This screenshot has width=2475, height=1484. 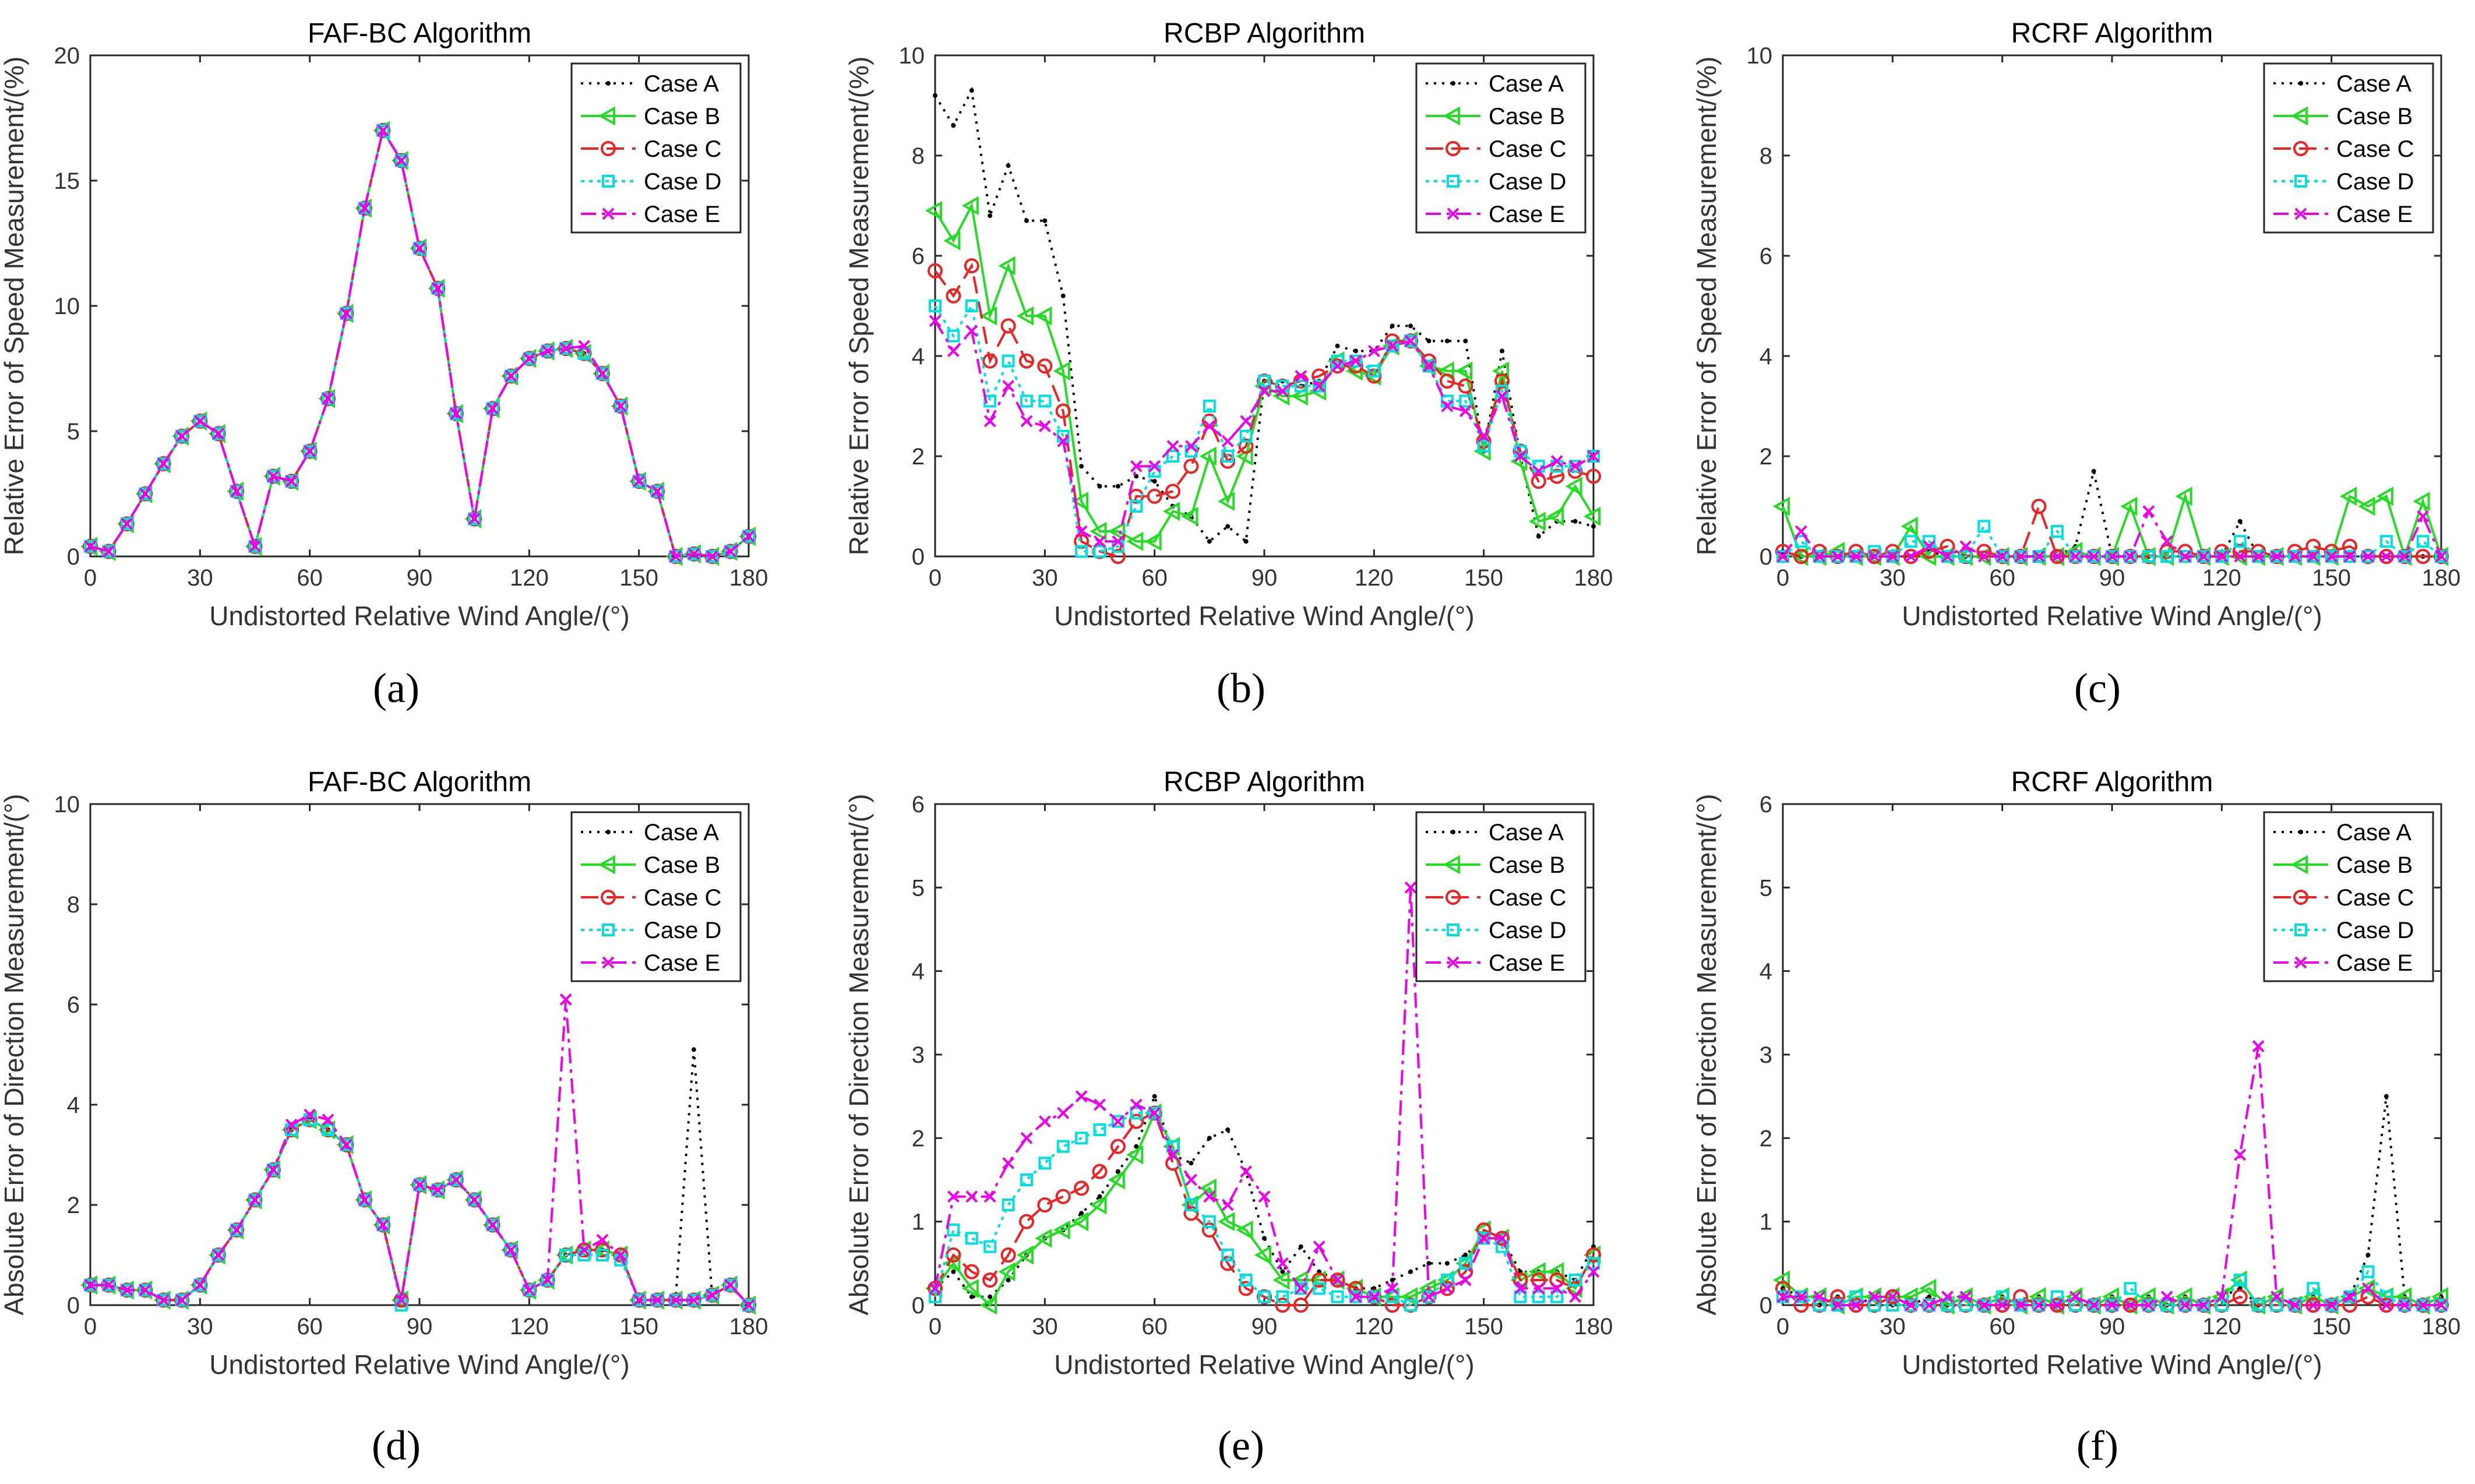 I want to click on y-tick-label: 4, so click(x=1766, y=972).